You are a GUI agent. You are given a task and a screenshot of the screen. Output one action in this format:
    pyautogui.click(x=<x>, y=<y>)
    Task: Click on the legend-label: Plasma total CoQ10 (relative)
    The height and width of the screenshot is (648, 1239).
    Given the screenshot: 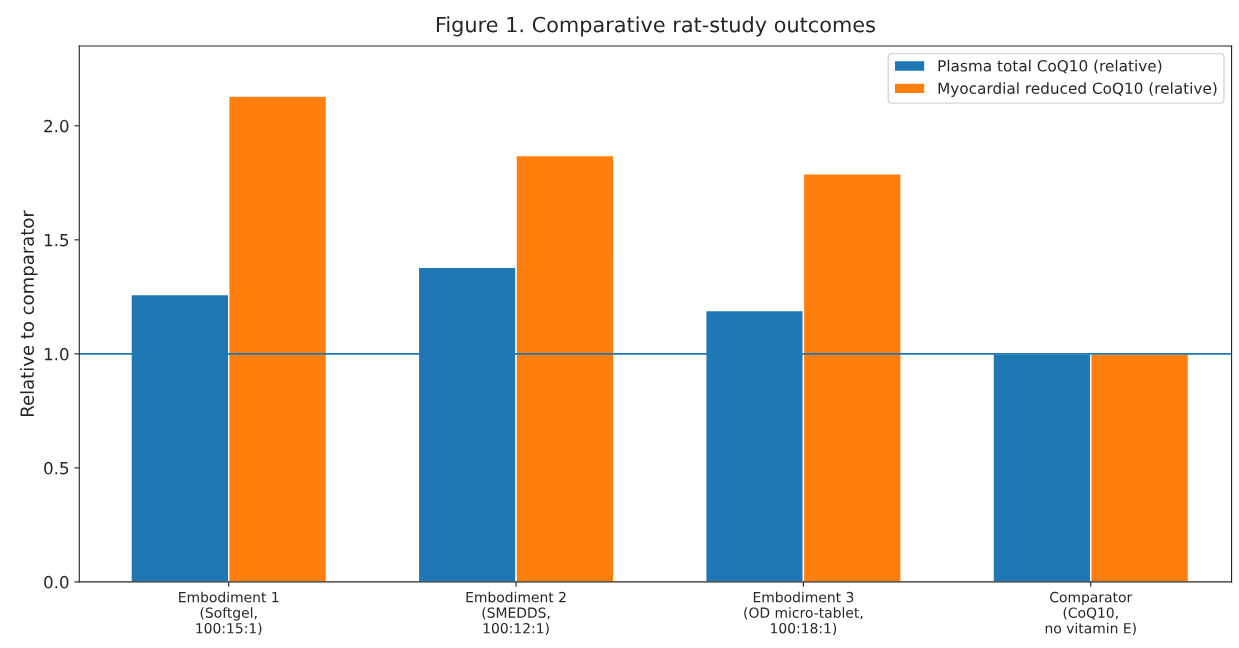 What is the action you would take?
    pyautogui.click(x=1050, y=66)
    